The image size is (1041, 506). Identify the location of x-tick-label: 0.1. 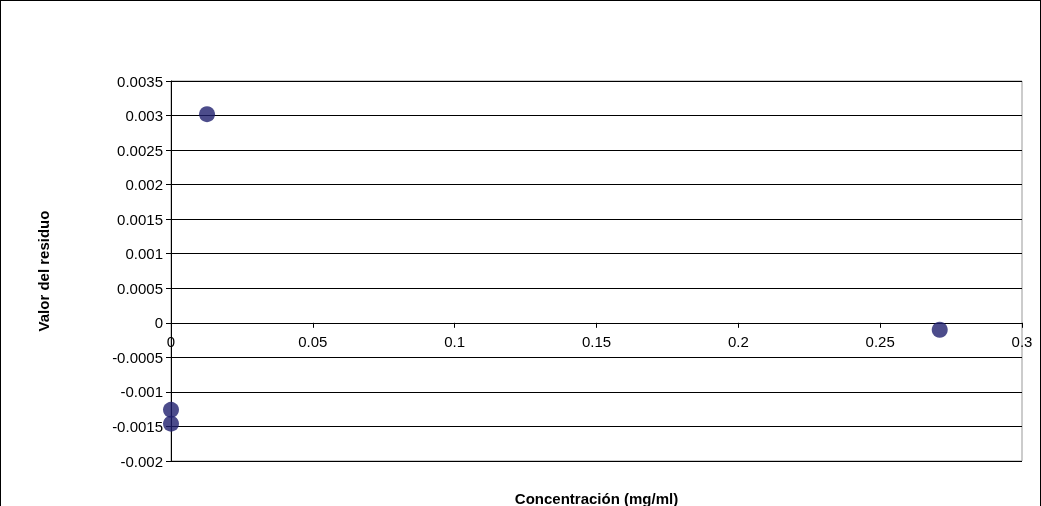
(455, 341).